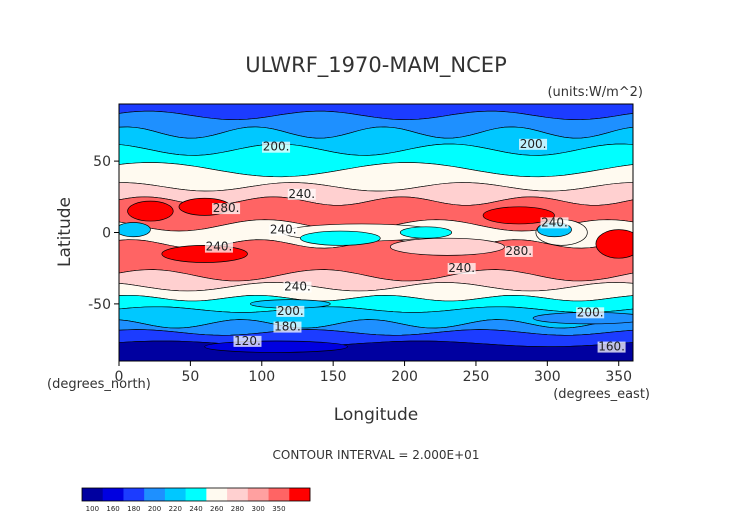 The height and width of the screenshot is (532, 752). Describe the element at coordinates (175, 509) in the screenshot. I see `colorbar-tick-label: 220` at that location.